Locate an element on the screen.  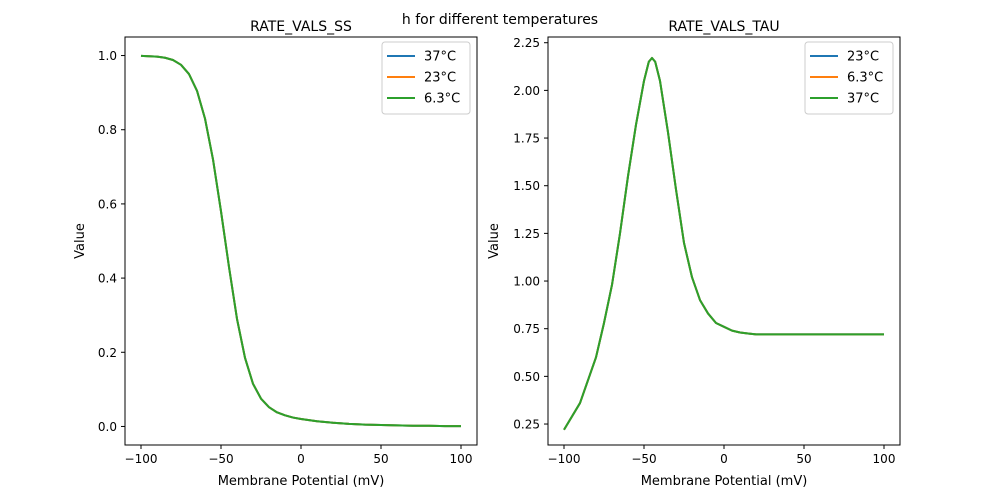
y-tick-label: 2.00 is located at coordinates (526, 91).